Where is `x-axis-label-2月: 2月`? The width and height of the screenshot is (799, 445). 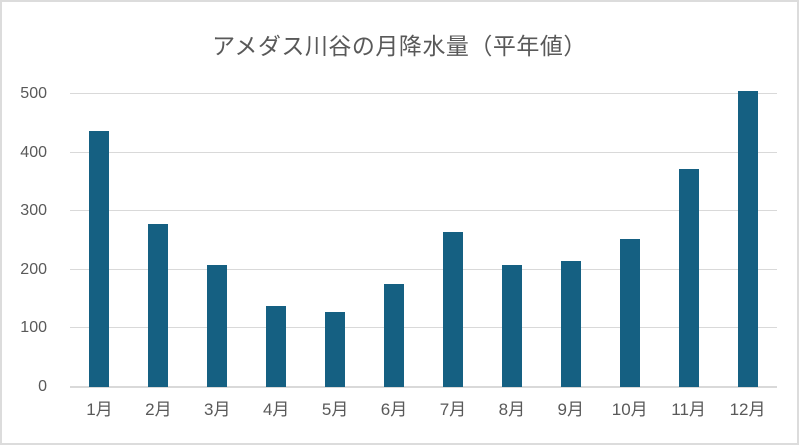 x-axis-label-2月: 2月 is located at coordinates (158, 409).